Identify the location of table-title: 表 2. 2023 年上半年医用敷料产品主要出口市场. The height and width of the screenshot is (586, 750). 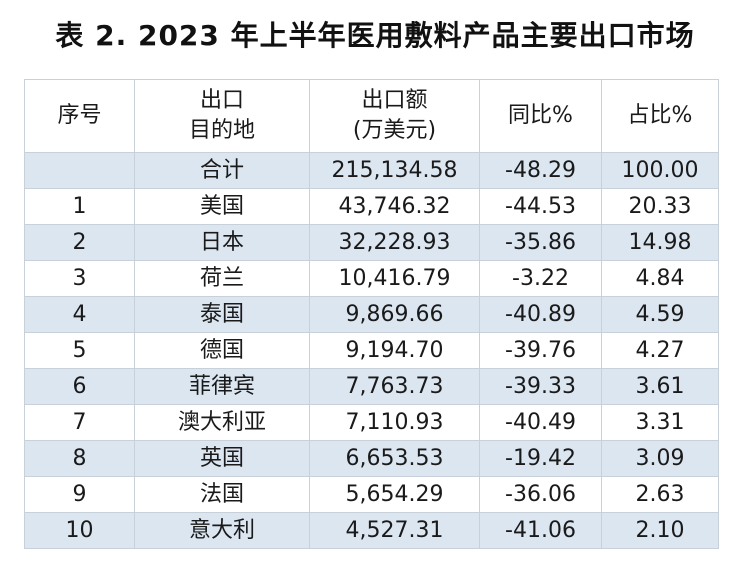
(375, 35).